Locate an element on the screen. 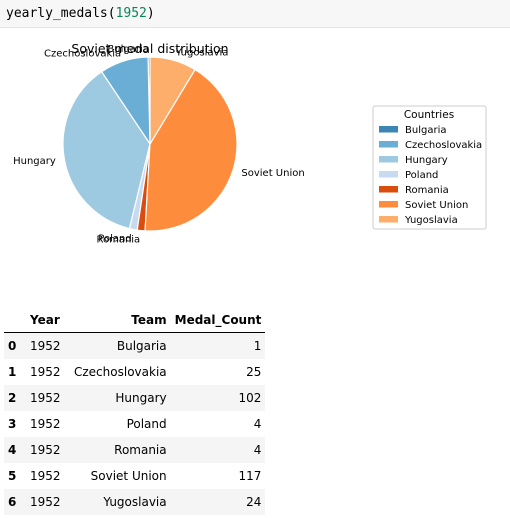 Image resolution: width=510 pixels, height=518 pixels. table-header-row: Year Team Medal_Count is located at coordinates (135, 320).